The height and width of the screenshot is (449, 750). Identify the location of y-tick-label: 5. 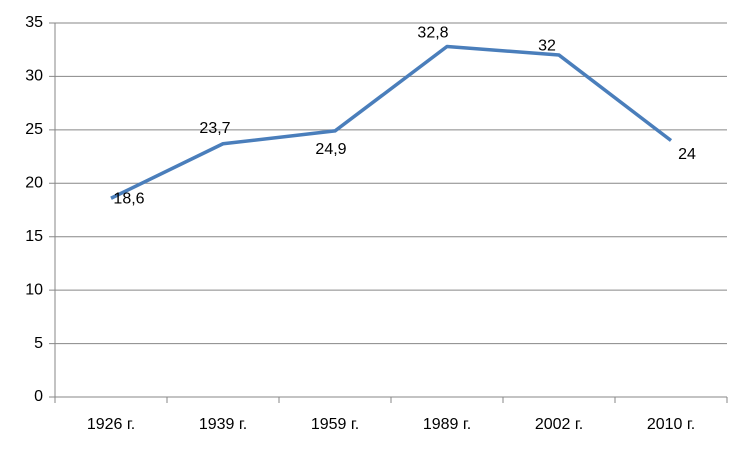
(38, 343).